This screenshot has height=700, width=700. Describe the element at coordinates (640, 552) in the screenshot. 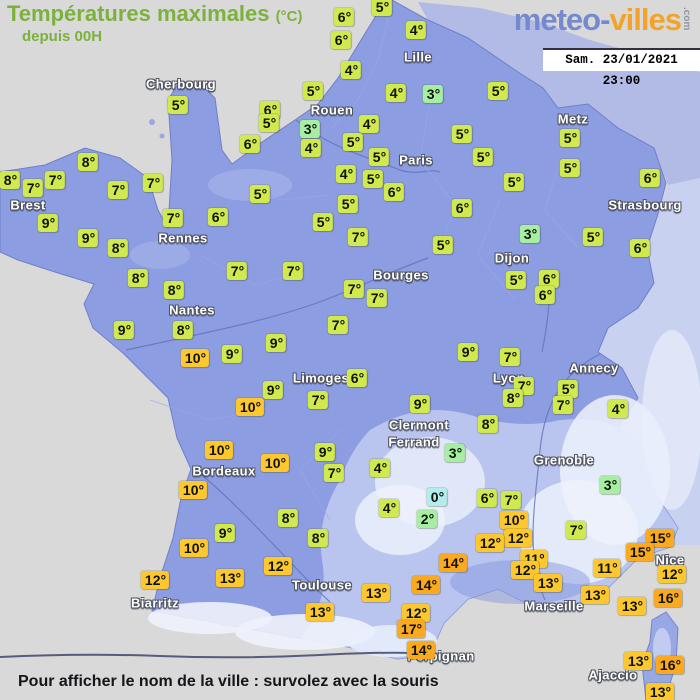

I see `temp-badge: 15°` at that location.